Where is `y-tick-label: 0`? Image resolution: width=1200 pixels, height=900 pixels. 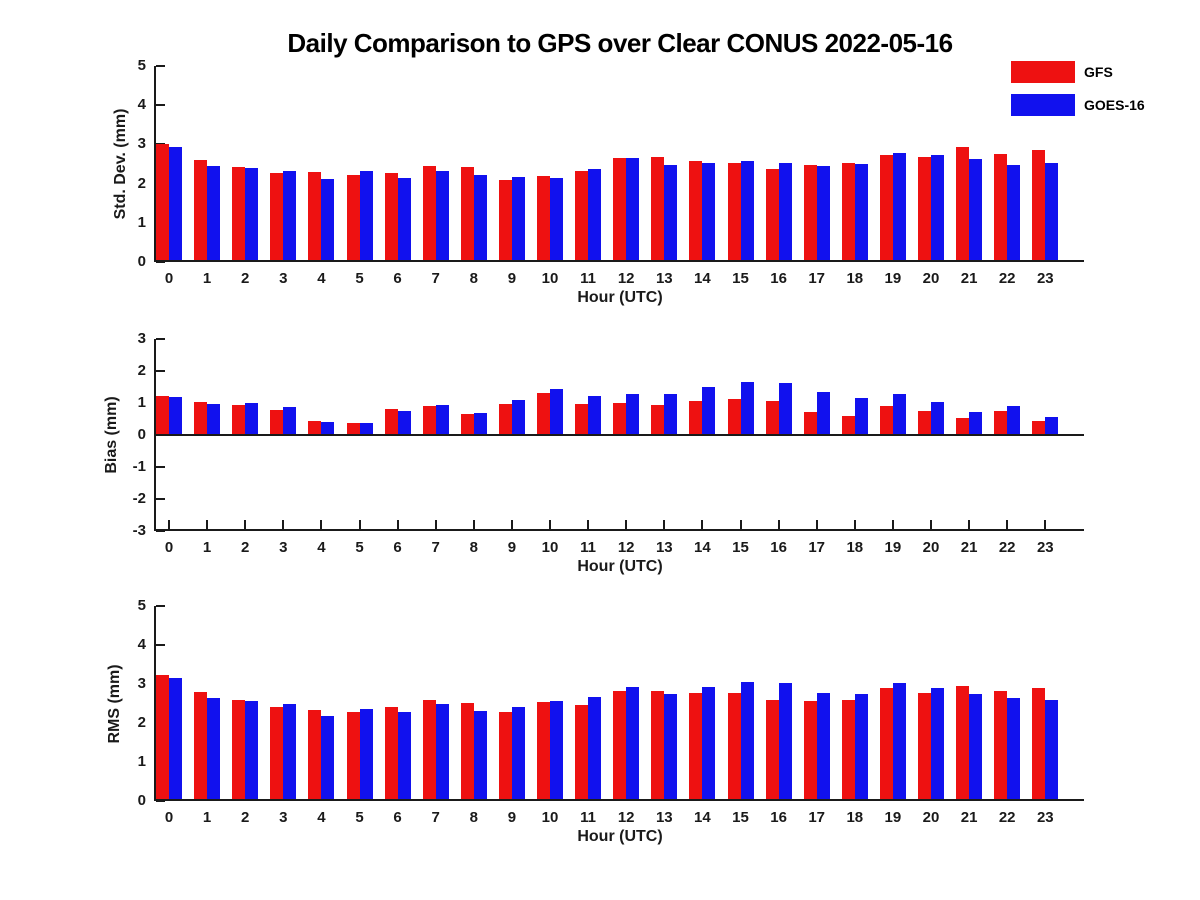
y-tick-label: 0 is located at coordinates (141, 261).